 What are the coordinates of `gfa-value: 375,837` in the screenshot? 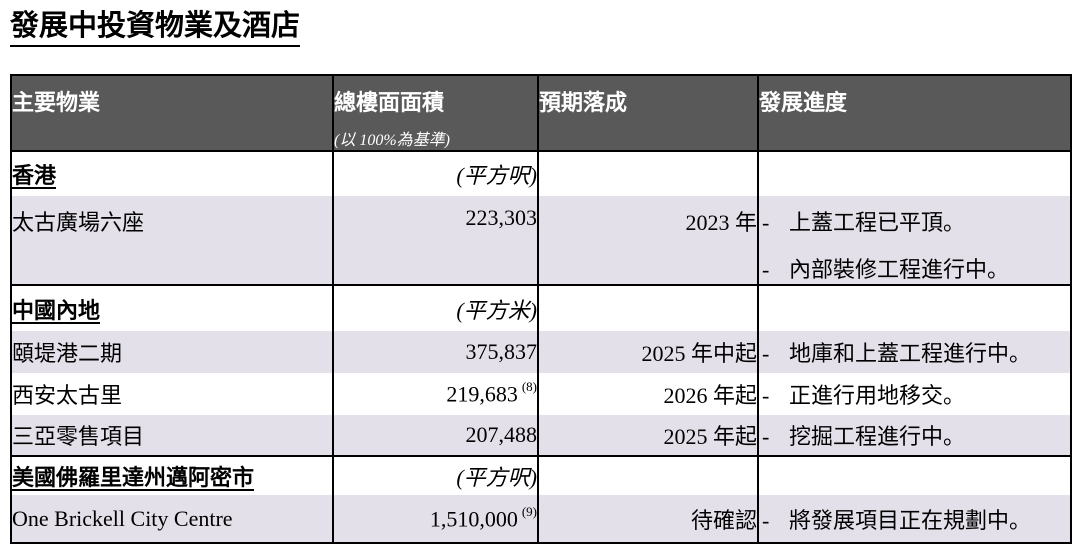 It's located at (501, 352).